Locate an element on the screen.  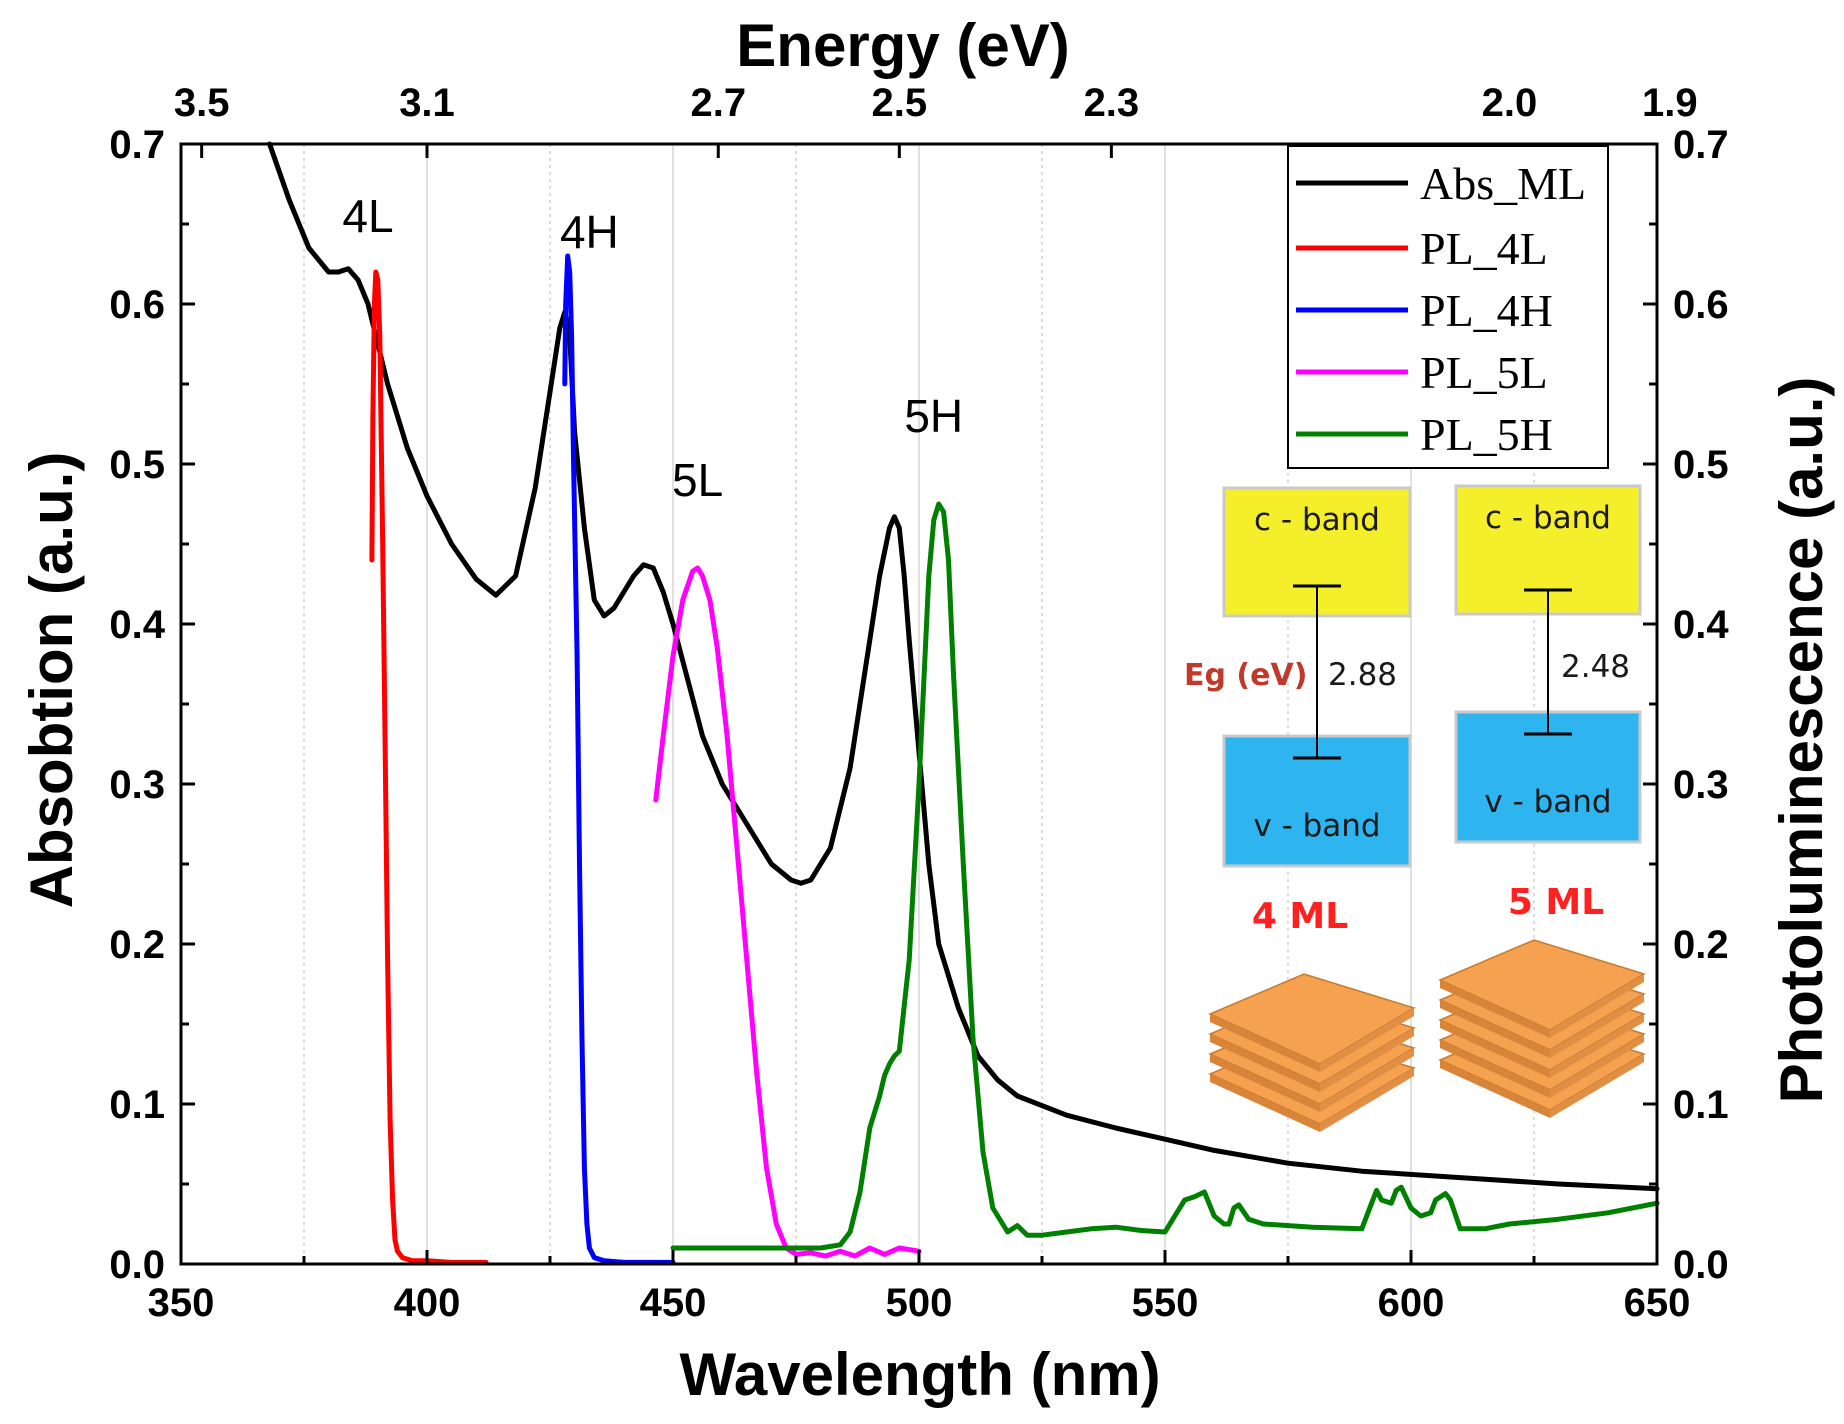
top-tick-label-2.0: 2.0 is located at coordinates (1510, 103).